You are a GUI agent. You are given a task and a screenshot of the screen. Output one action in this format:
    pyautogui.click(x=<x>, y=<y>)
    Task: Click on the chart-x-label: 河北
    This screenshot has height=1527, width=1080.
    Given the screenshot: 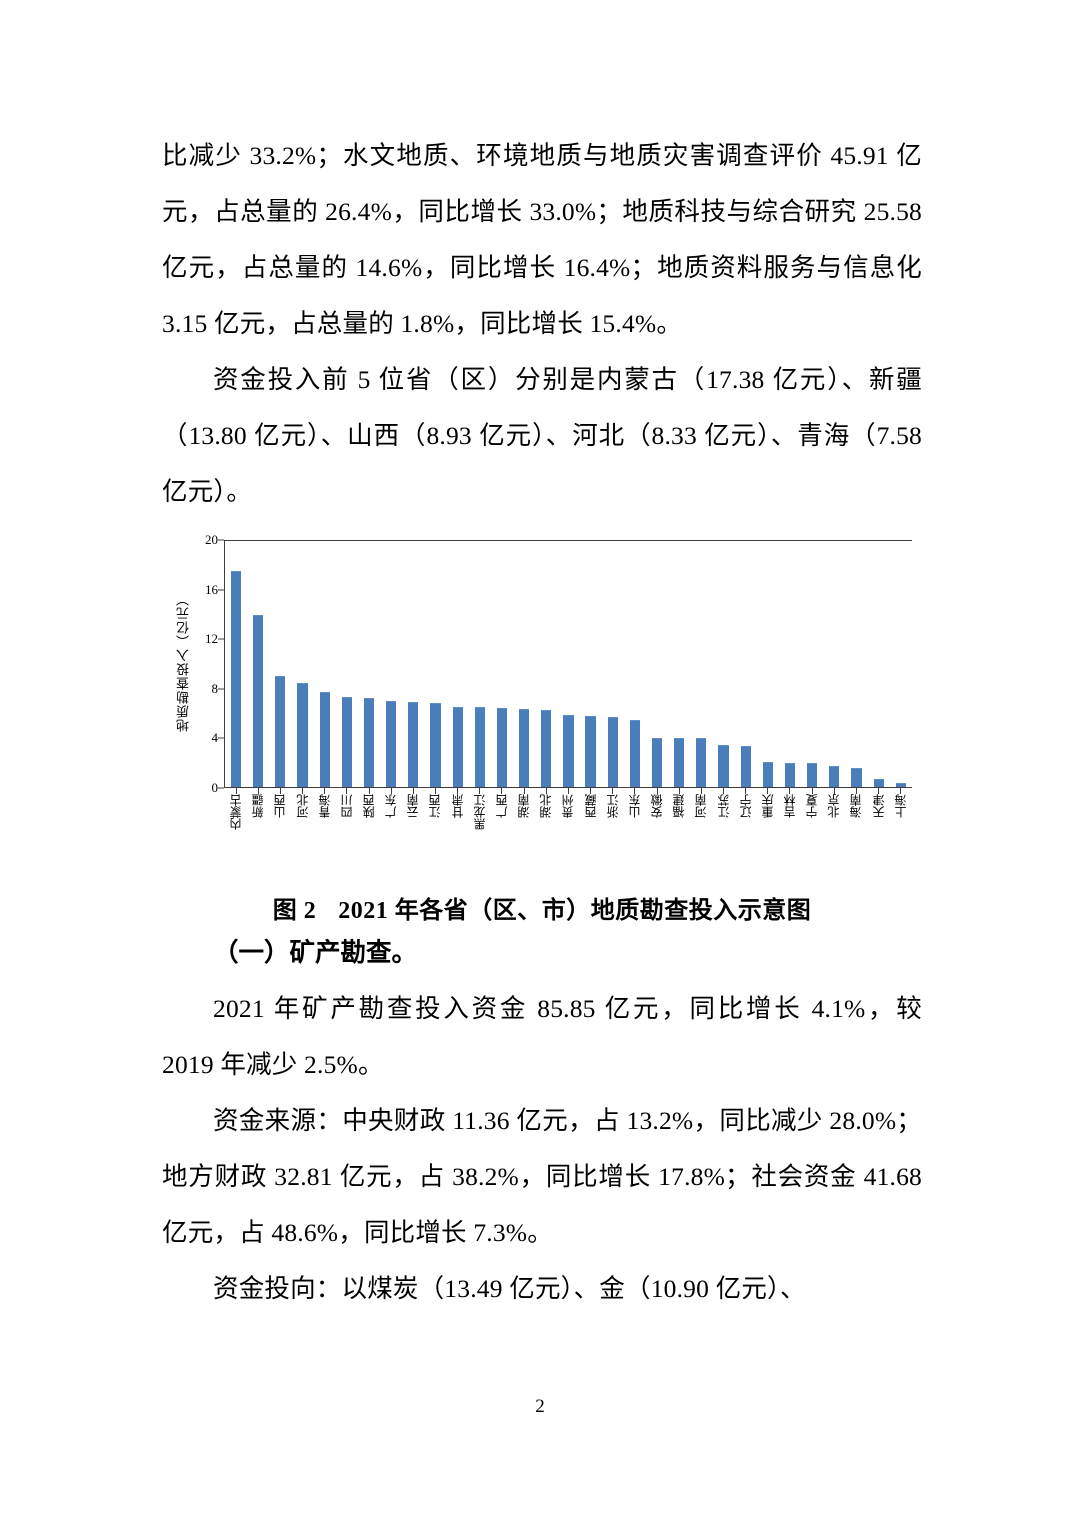 What is the action you would take?
    pyautogui.click(x=302, y=806)
    